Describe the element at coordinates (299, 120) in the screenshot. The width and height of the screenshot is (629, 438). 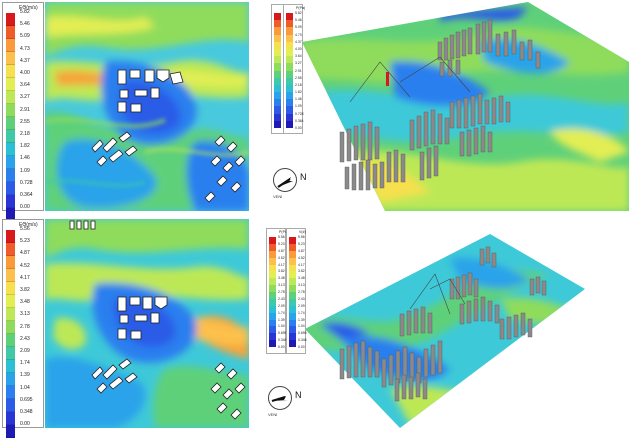
I see `top-mini-legend-b-tick-label: 0.364` at that location.